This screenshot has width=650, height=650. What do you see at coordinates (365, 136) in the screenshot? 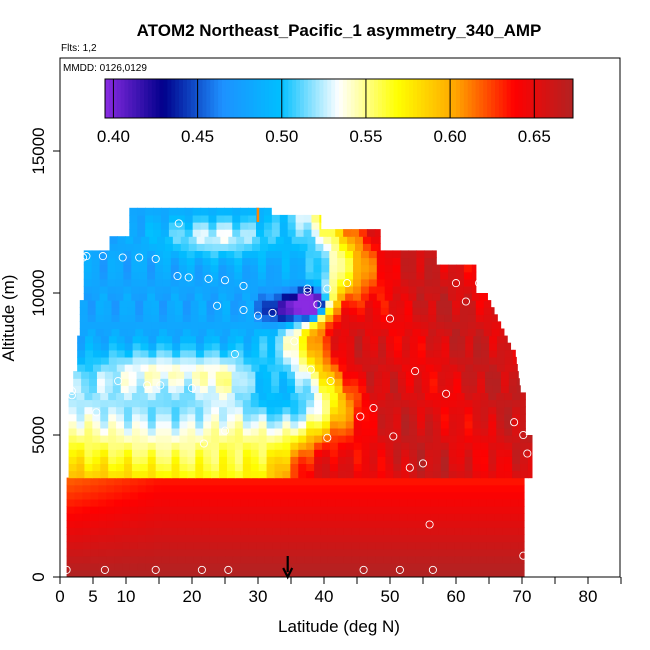
I see `colorbar-tick-label: 0.55` at bounding box center [365, 136].